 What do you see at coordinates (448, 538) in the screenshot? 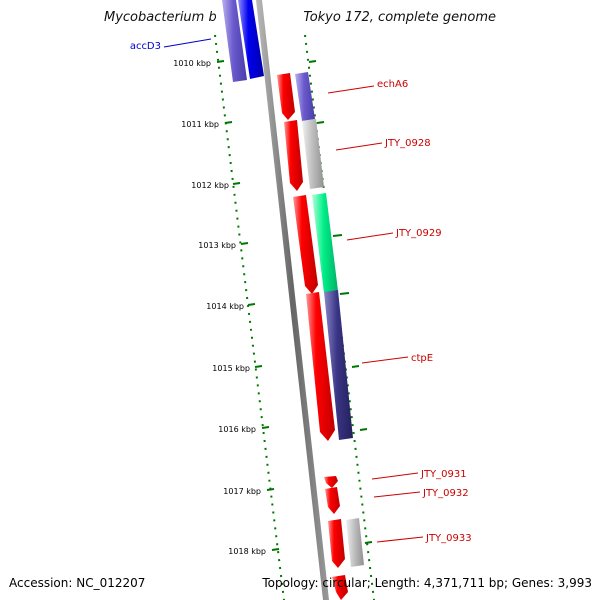
I see `label-JTY_0933: JTY_0933` at bounding box center [448, 538].